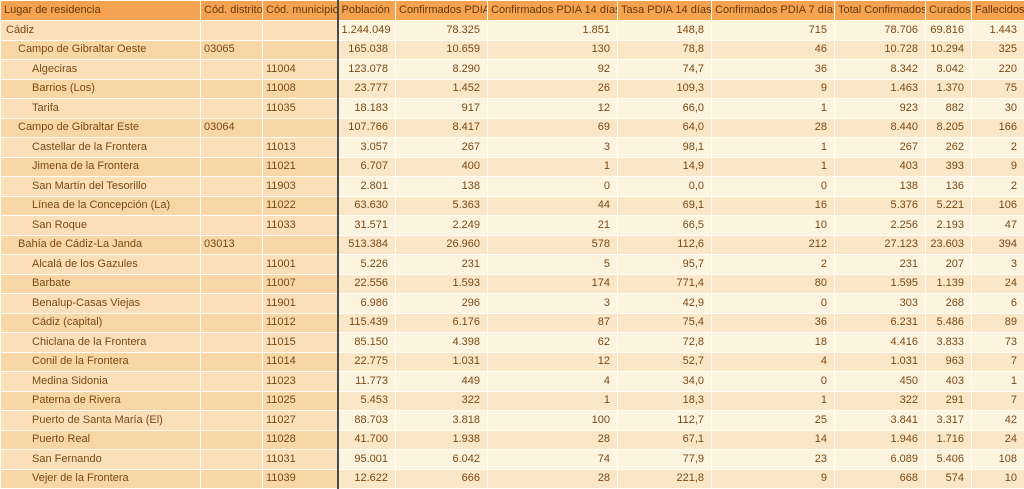 The height and width of the screenshot is (489, 1024). Describe the element at coordinates (880, 147) in the screenshot. I see `cell-total-confirmados: 267` at that location.